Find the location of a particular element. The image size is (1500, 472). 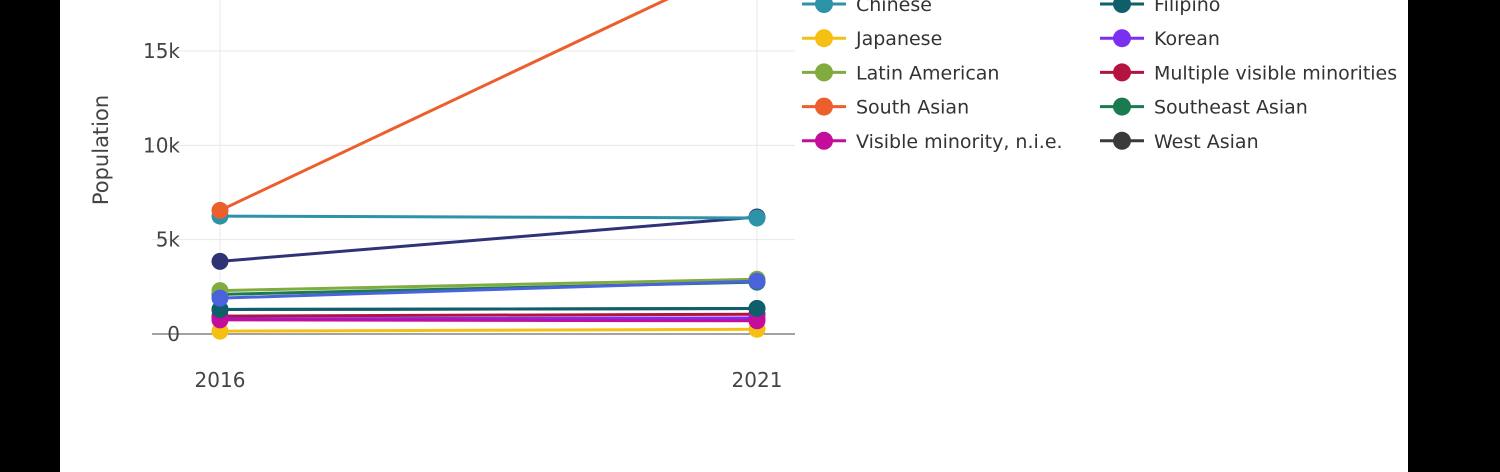

legend-item: Latin American is located at coordinates (900, 73).